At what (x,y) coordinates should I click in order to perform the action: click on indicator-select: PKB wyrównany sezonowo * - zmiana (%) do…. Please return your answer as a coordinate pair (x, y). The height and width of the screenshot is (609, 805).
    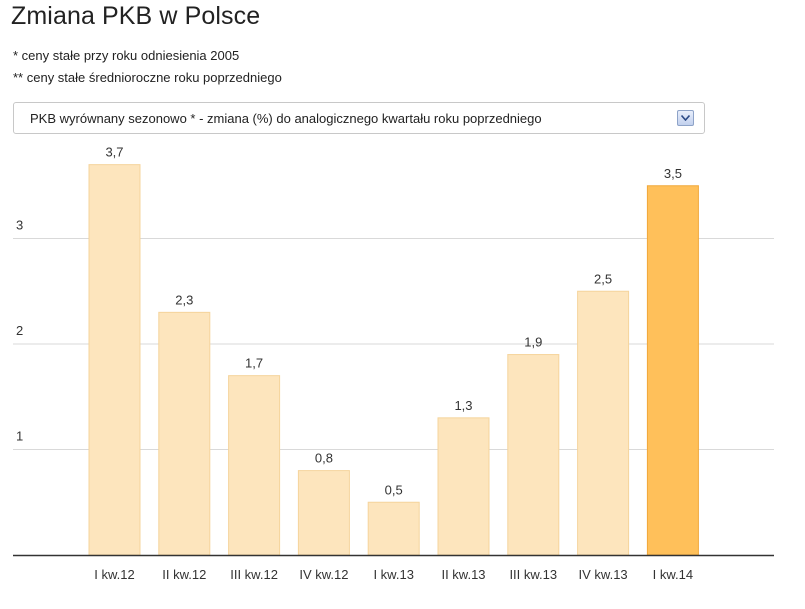
    Looking at the image, I should click on (359, 118).